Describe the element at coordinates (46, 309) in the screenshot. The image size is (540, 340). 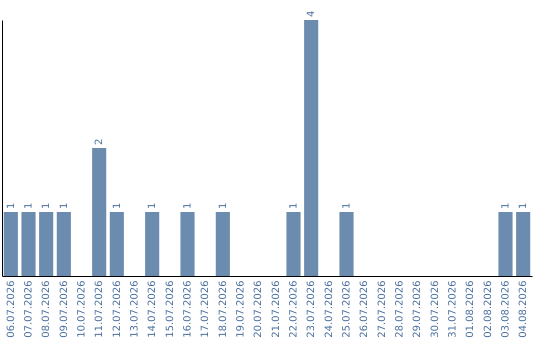
I see `x-tick-label: 08.07.2026` at that location.